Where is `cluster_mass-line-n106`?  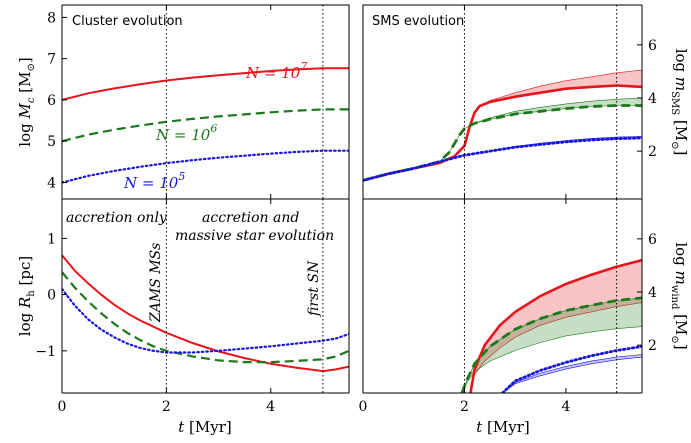 cluster_mass-line-n106 is located at coordinates (205, 125).